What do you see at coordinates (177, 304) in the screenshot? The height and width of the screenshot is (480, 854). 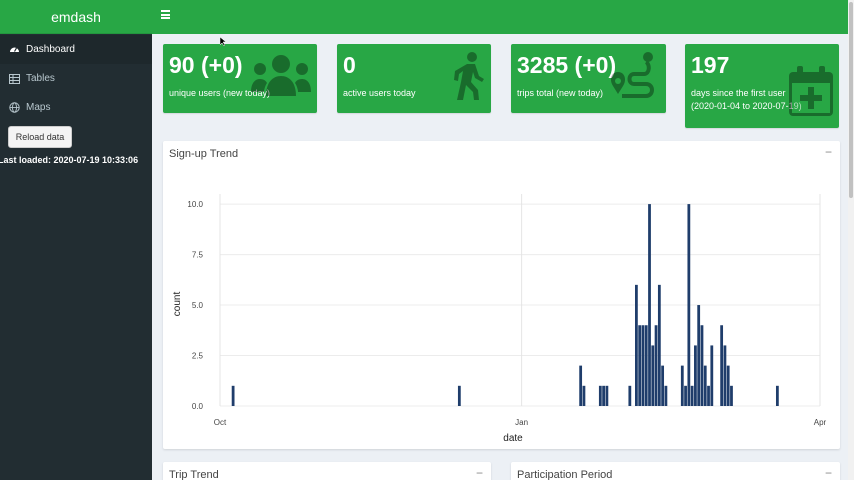 I see `y-axis-title: count` at bounding box center [177, 304].